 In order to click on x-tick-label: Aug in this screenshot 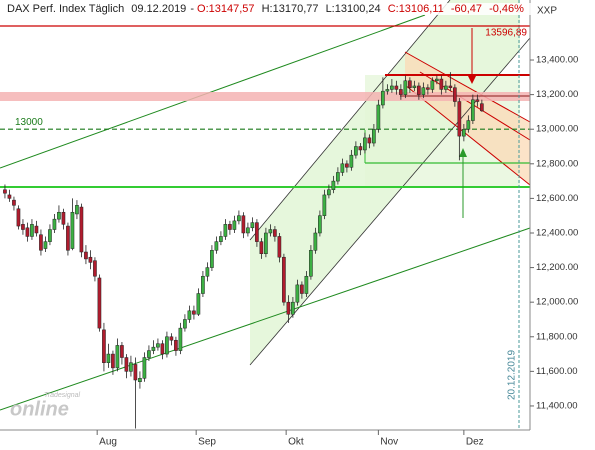, I will do `click(108, 442)`.